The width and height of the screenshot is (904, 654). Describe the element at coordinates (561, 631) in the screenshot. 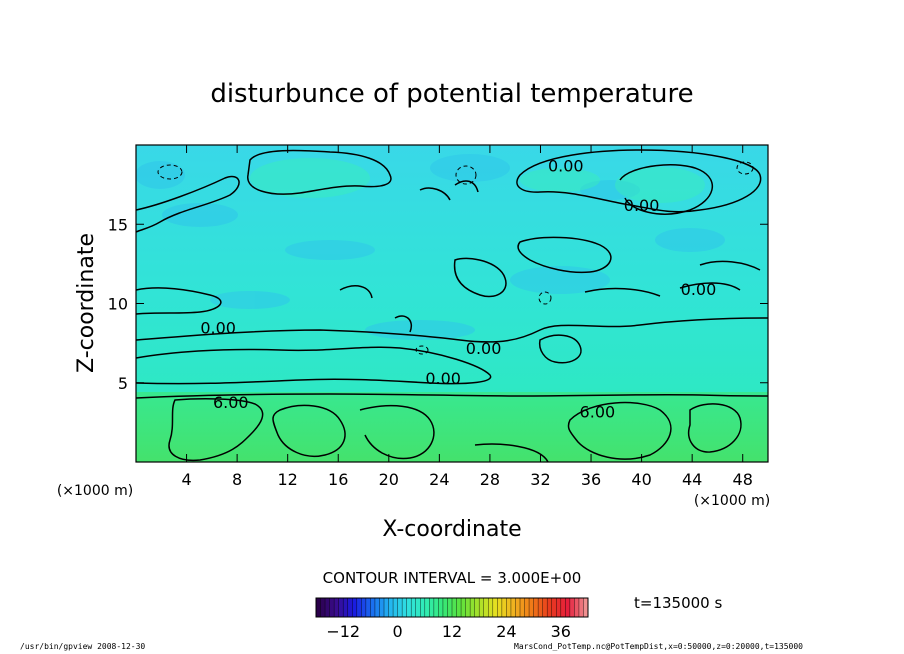

I see `colorbar-tick-label: 36` at that location.